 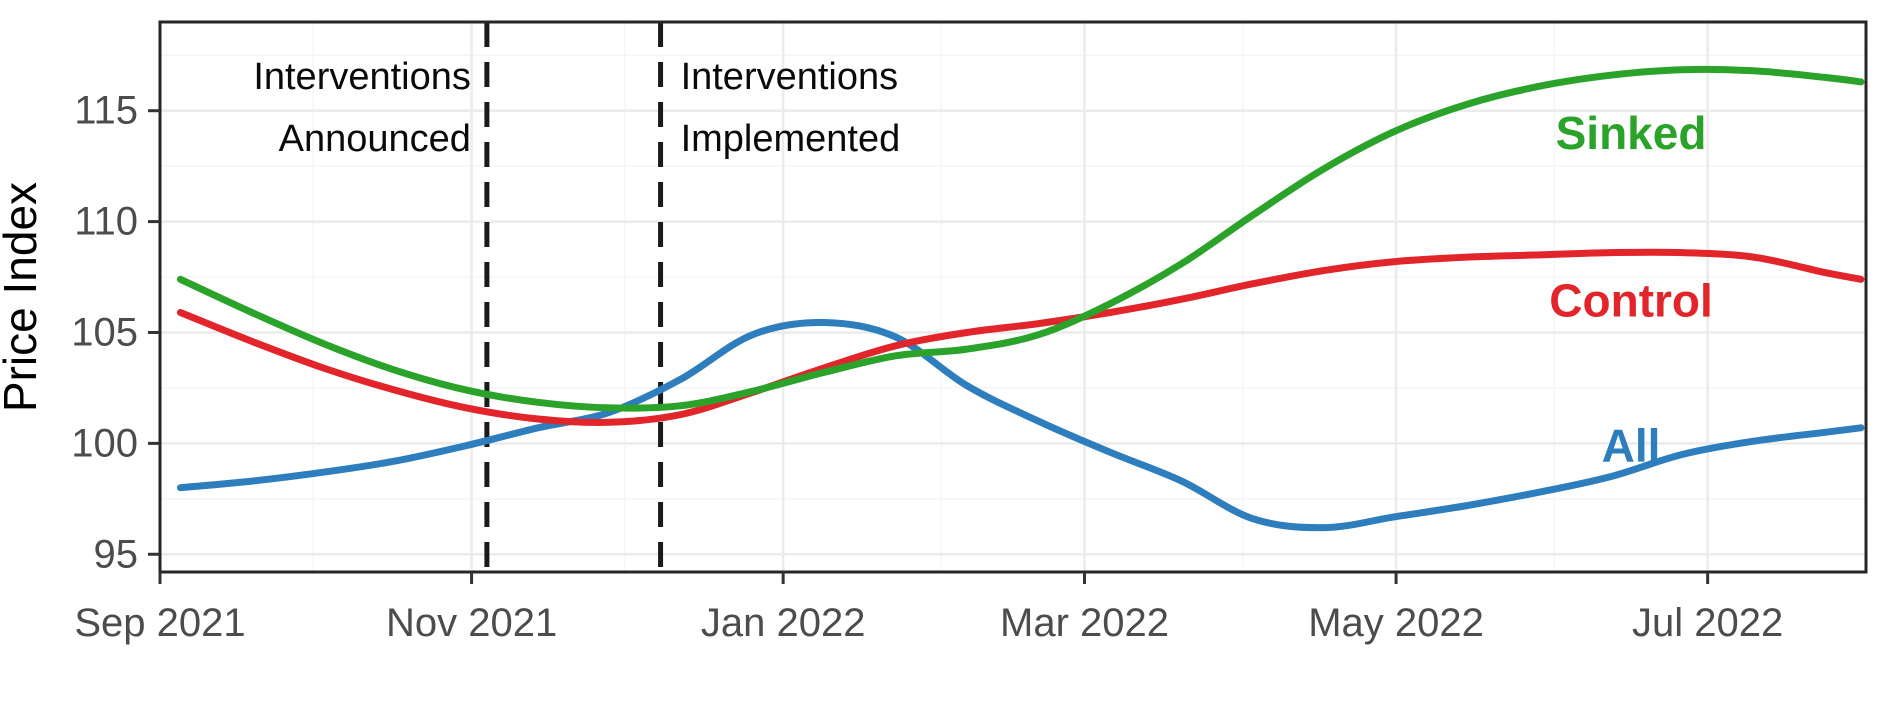 I want to click on x-tick-label: Jan 2022, so click(x=783, y=623).